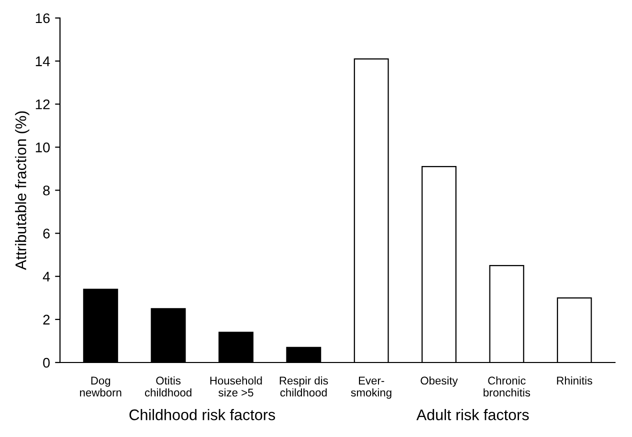 This screenshot has height=437, width=632. Describe the element at coordinates (472, 414) in the screenshot. I see `text: Adult risk factors` at that location.